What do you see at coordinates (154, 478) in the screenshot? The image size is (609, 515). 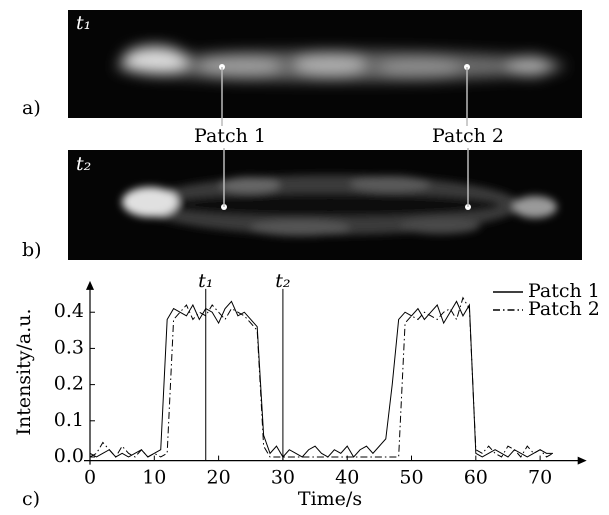 I see `x-tick-label: 10` at bounding box center [154, 478].